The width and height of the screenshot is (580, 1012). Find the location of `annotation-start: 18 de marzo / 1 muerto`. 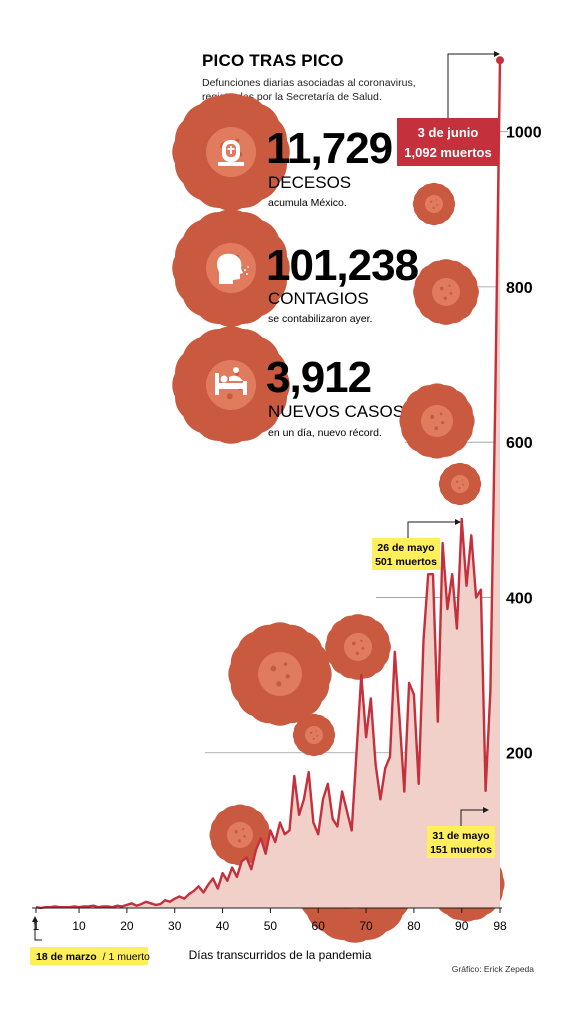

annotation-start: 18 de marzo / 1 muerto is located at coordinates (90, 940).